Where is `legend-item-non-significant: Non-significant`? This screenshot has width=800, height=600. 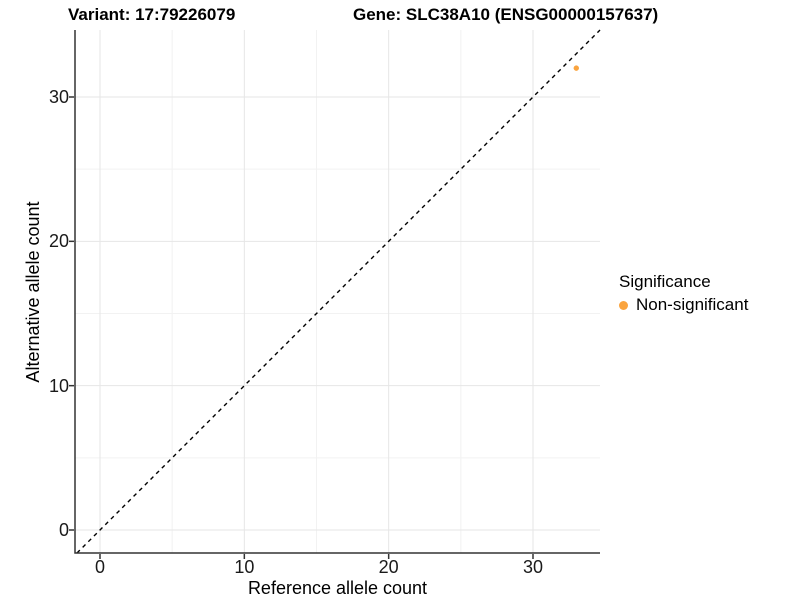
legend-item-non-significant: Non-significant is located at coordinates (683, 305).